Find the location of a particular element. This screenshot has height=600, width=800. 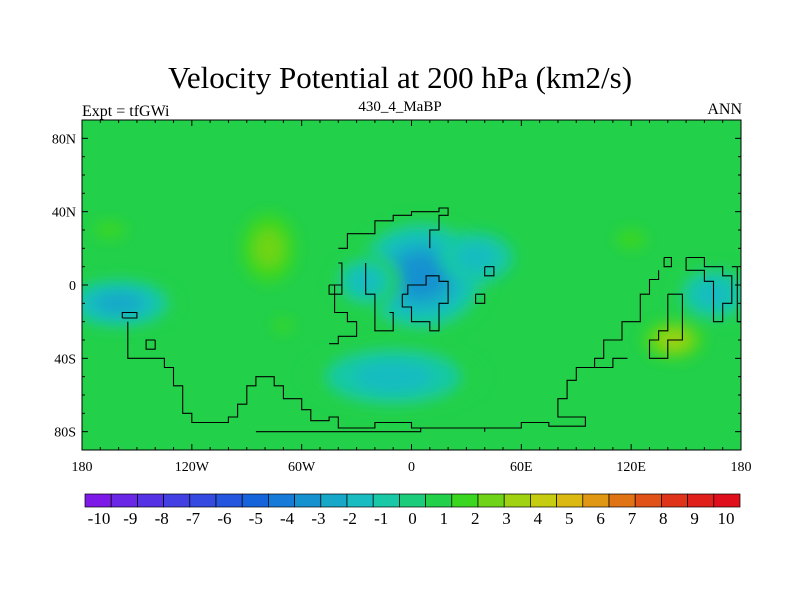

colorbar-label: -10 is located at coordinates (99, 518).